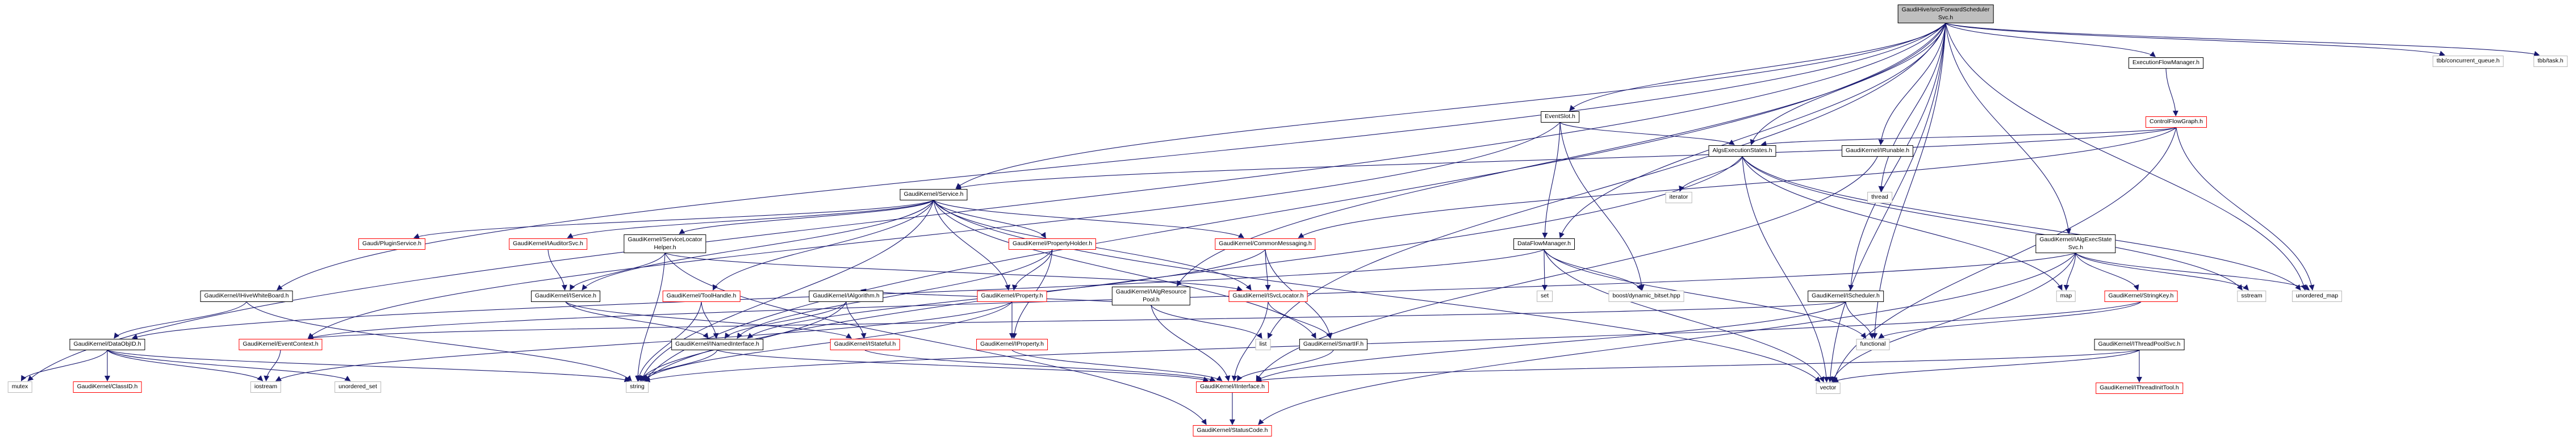 This screenshot has height=445, width=2576. What do you see at coordinates (1860, 320) in the screenshot?
I see `include-edge-isch-func` at bounding box center [1860, 320].